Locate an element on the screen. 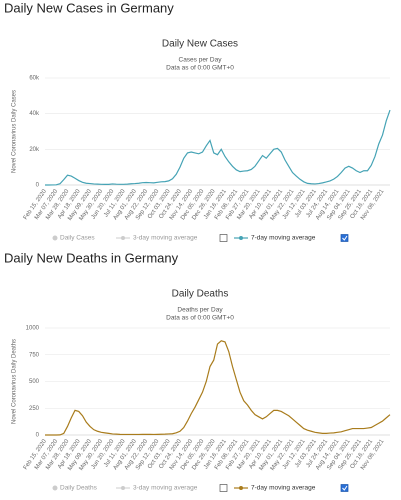 The image size is (401, 500). legend-label: Daily Deaths is located at coordinates (79, 488).